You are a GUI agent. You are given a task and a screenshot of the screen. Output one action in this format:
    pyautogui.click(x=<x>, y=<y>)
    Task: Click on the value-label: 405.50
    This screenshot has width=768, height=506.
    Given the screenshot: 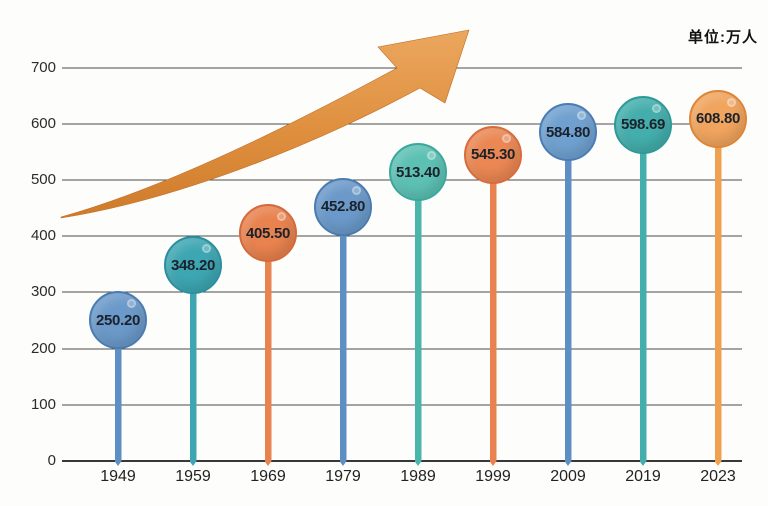 What is the action you would take?
    pyautogui.click(x=268, y=233)
    